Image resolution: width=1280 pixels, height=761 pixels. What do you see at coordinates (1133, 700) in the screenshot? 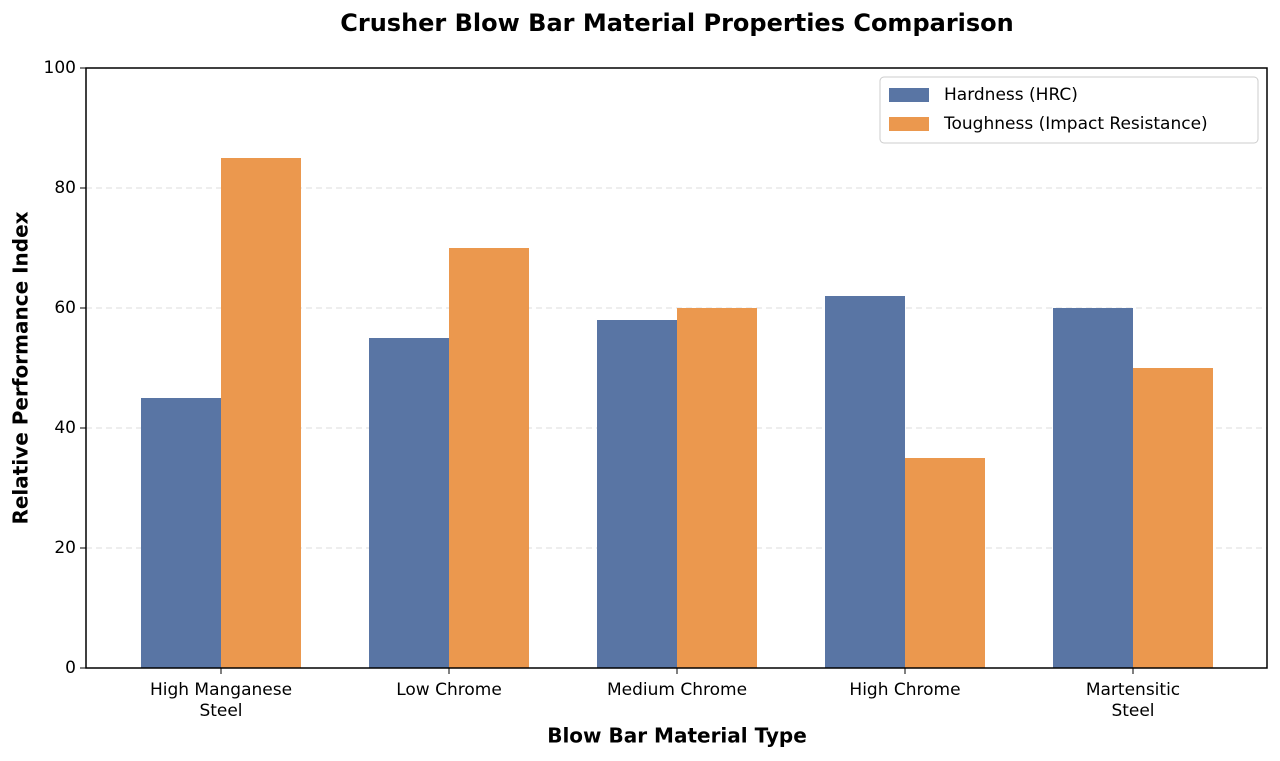
I see `x-tick-label: Martensitic Steel` at bounding box center [1133, 700].